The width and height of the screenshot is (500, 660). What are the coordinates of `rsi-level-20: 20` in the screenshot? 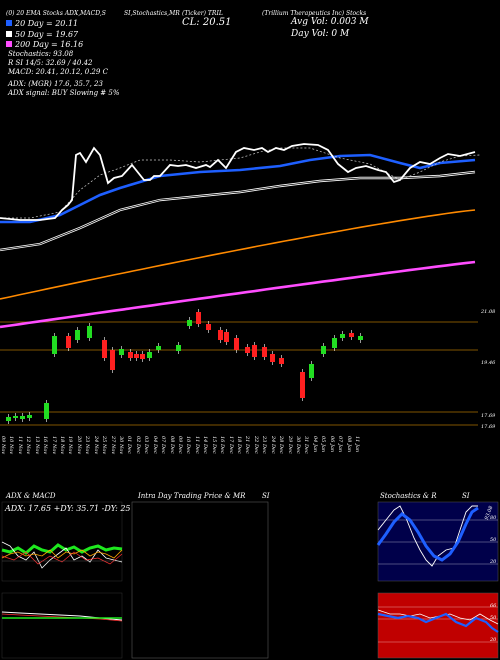 It's located at (493, 640).